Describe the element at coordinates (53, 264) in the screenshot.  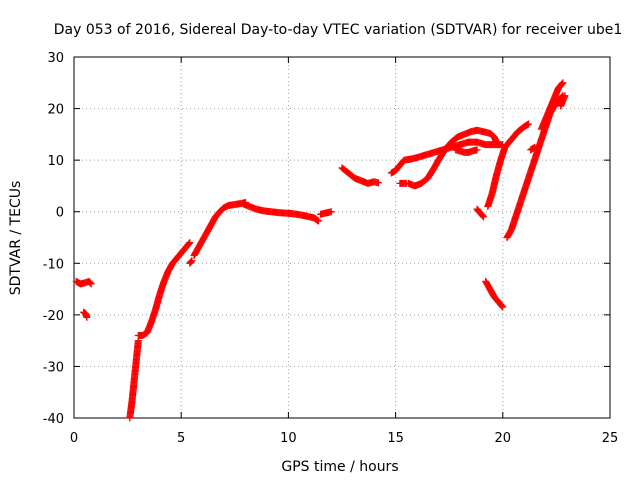
I see `y-tick-label-3: -10` at that location.